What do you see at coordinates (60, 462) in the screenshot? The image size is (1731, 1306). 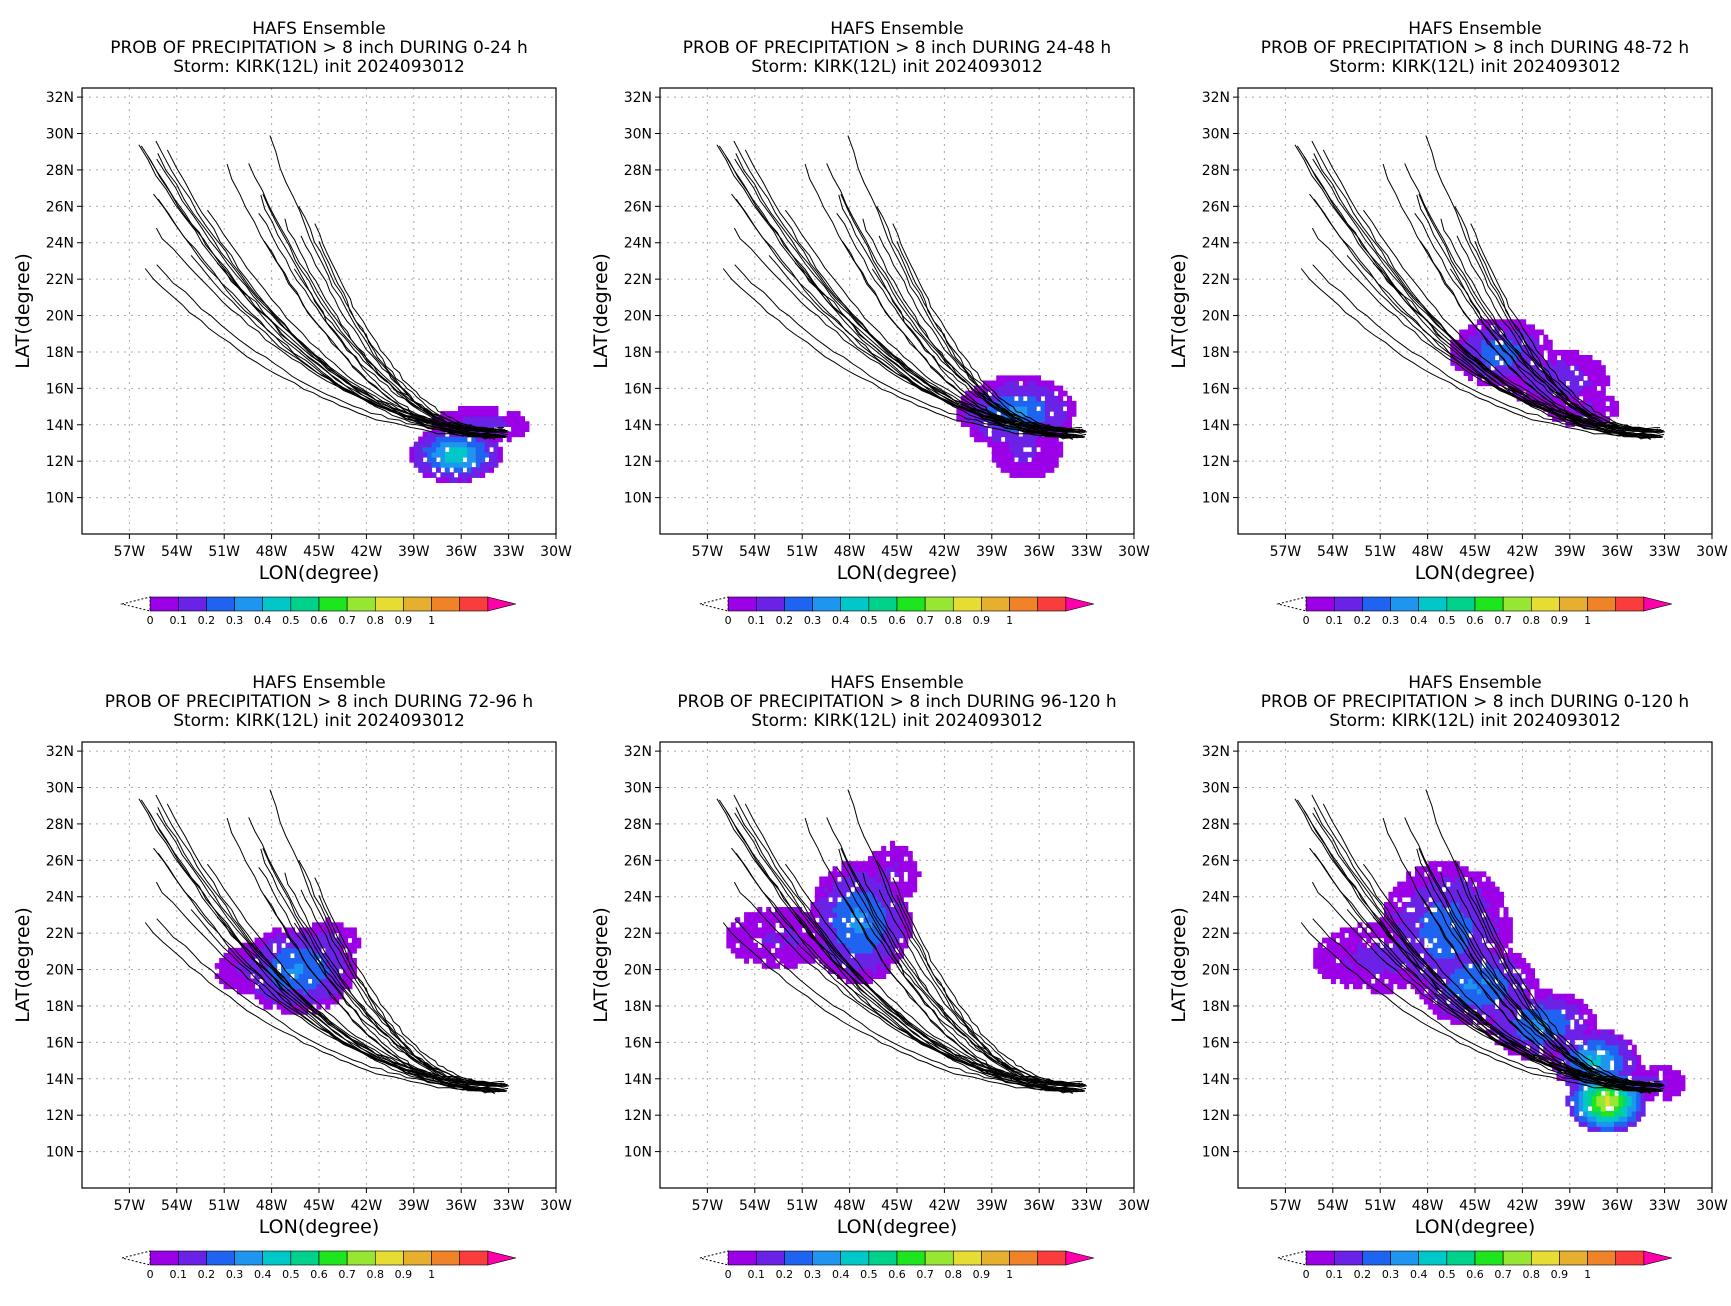 I see `y-tick-label: 12N` at bounding box center [60, 462].